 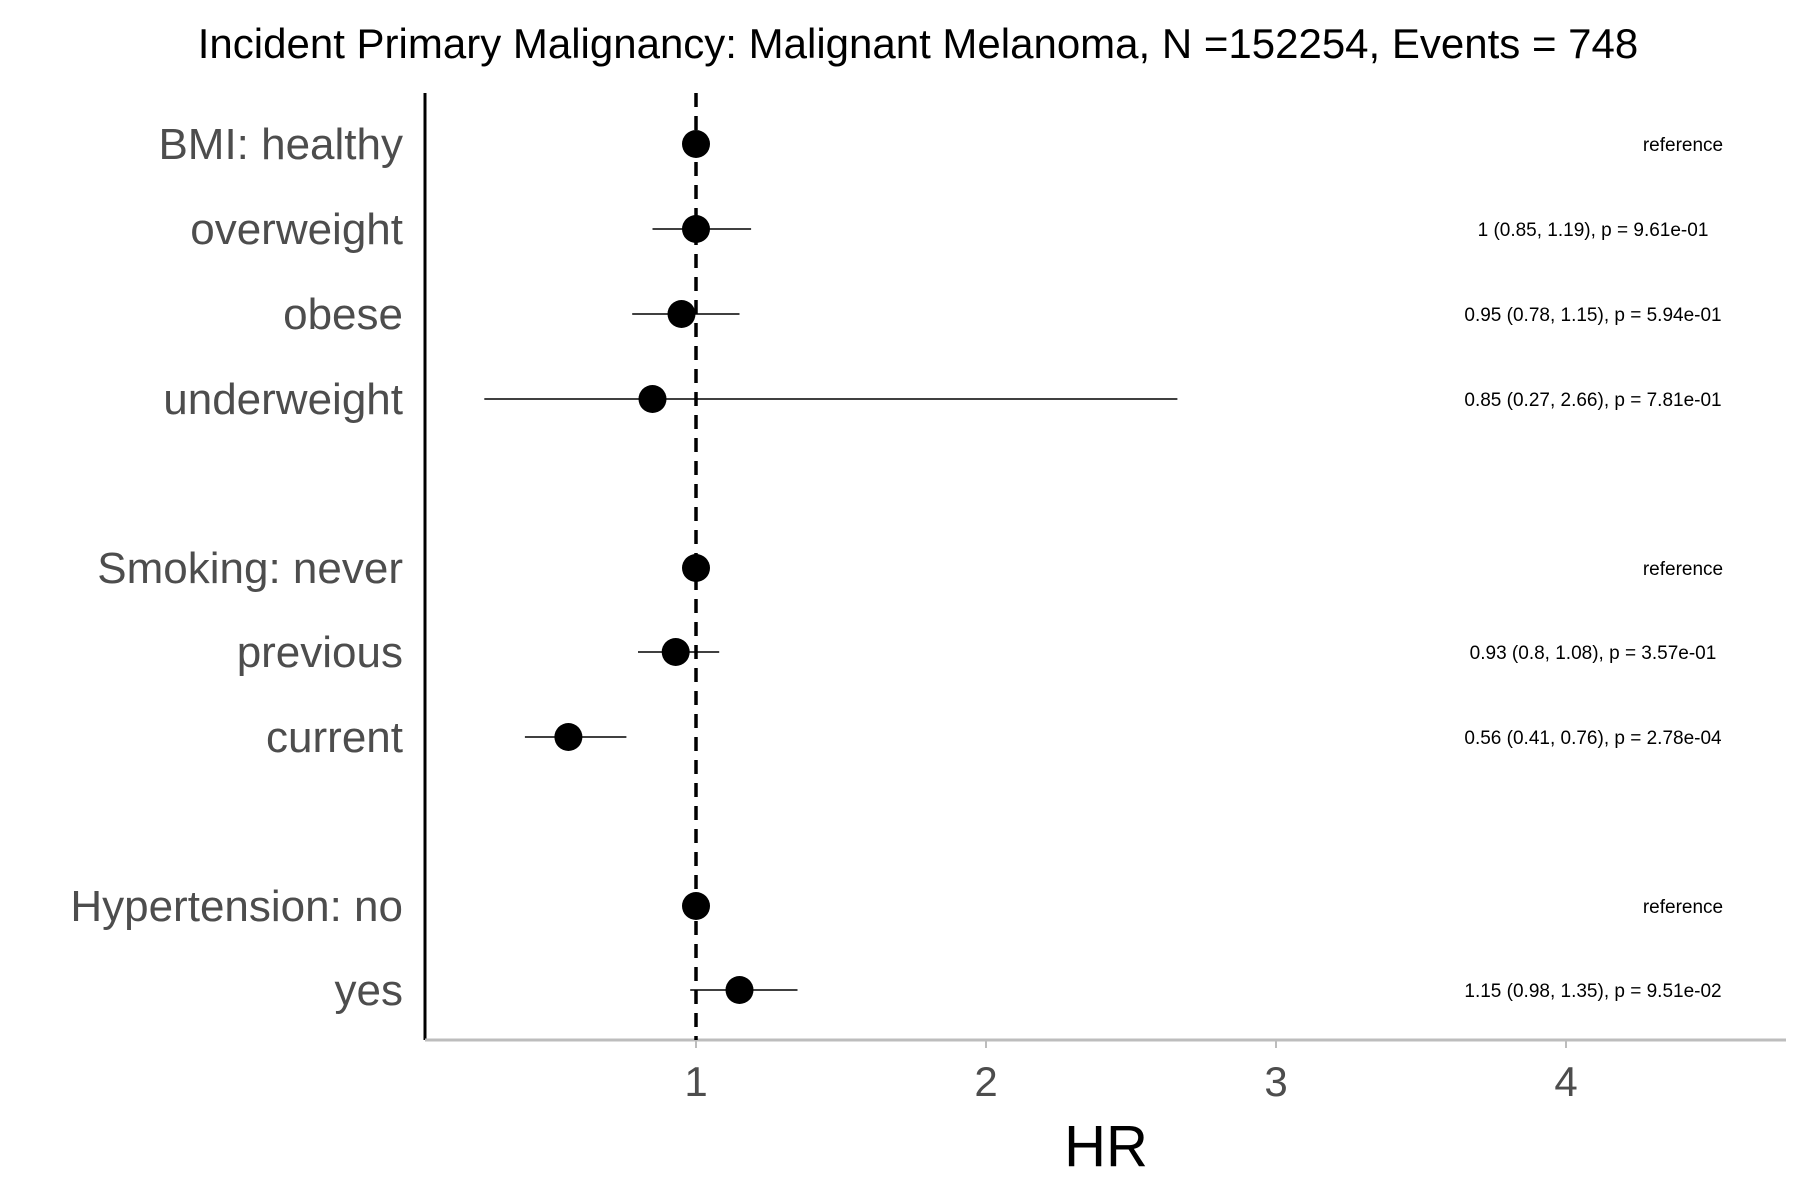 I want to click on row-label: obese, so click(x=343, y=314).